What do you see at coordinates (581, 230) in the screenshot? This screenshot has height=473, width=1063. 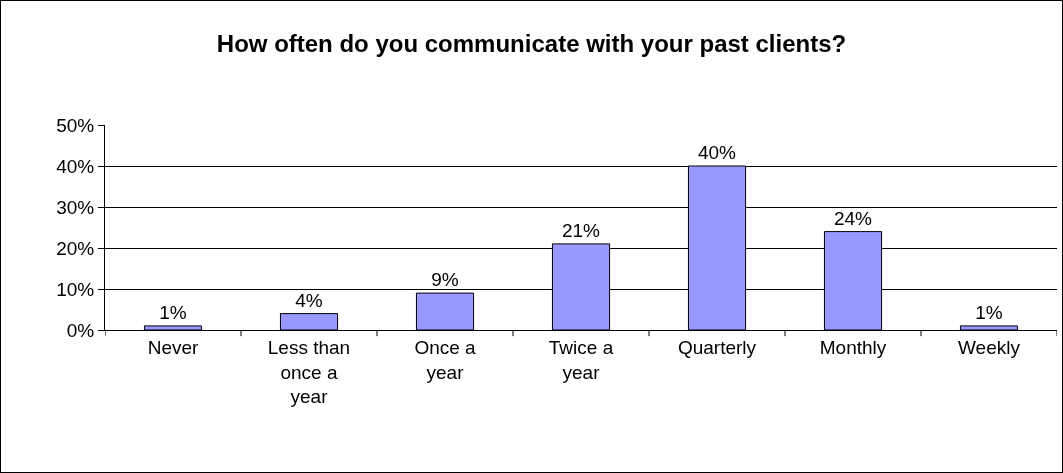 I see `data-label: 21%` at bounding box center [581, 230].